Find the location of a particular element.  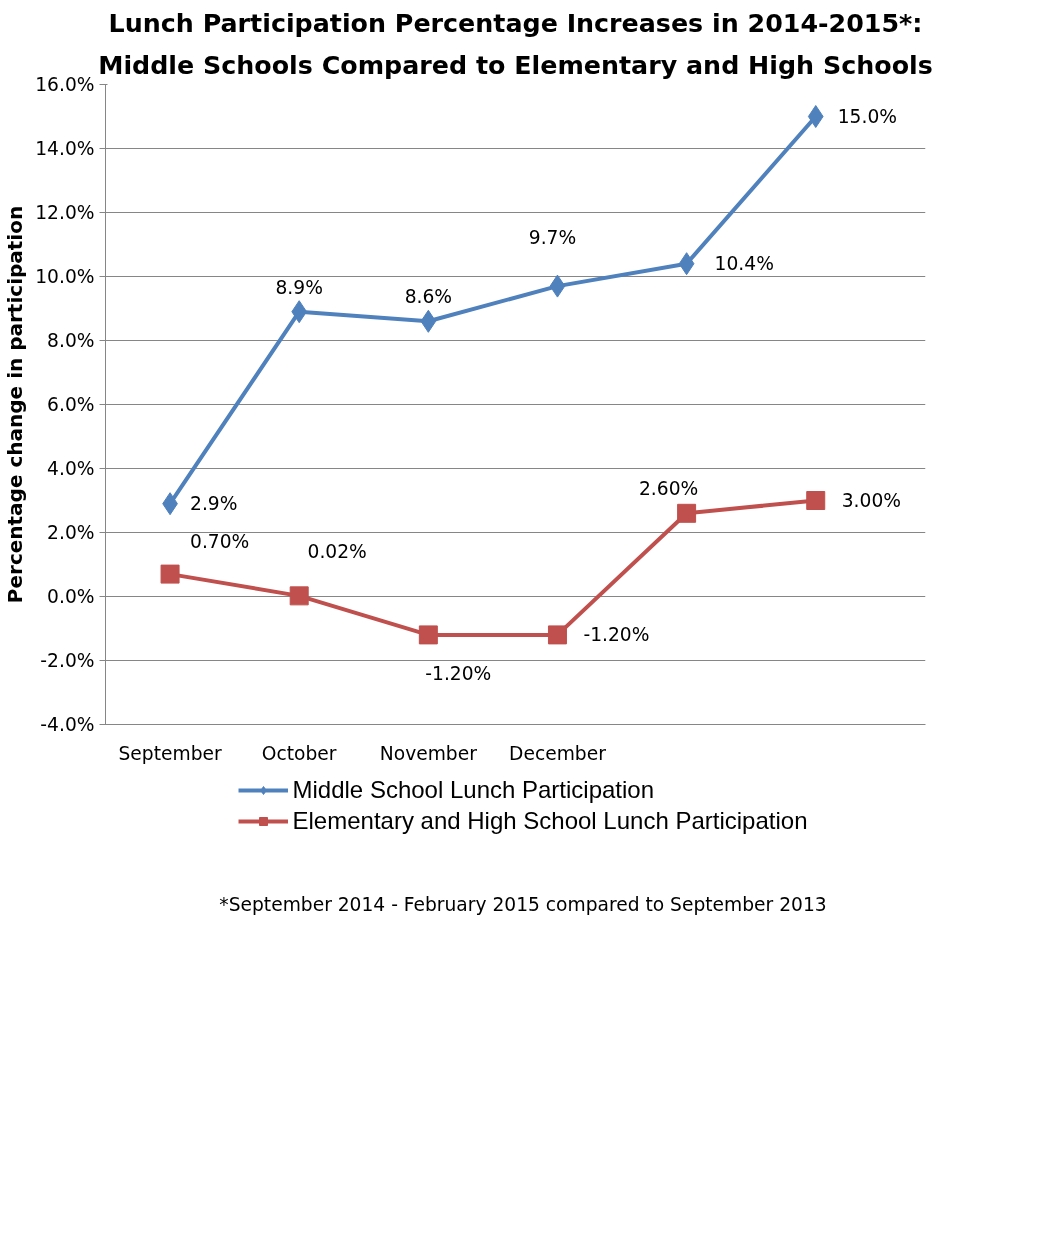

data-label: 0.02% is located at coordinates (337, 551).